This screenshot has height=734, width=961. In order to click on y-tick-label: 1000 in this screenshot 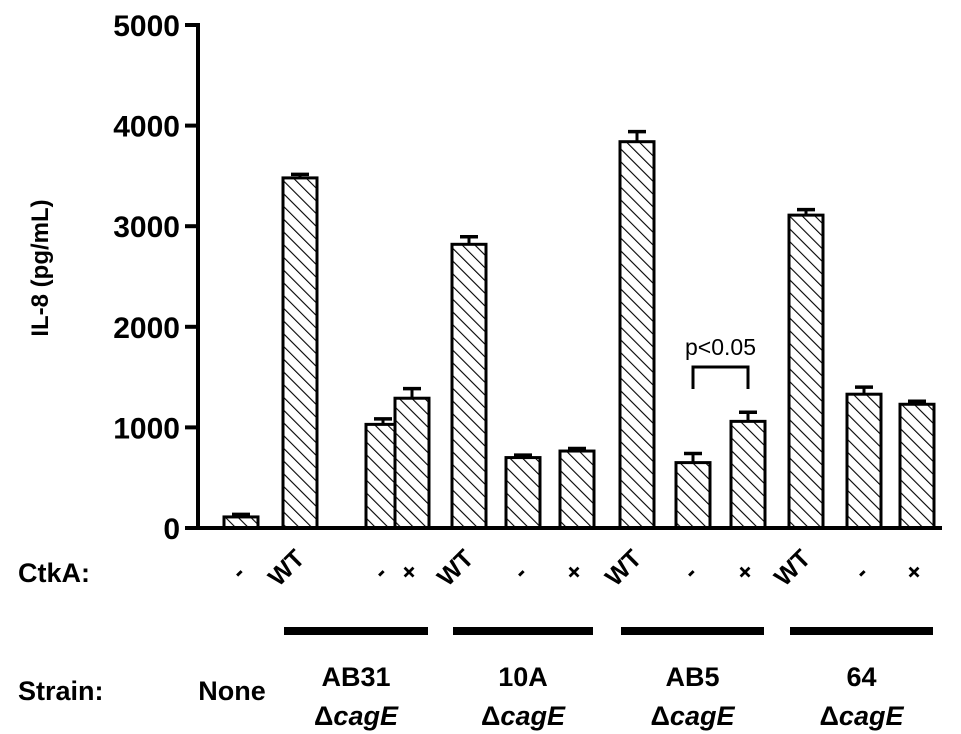, I will do `click(146, 428)`.